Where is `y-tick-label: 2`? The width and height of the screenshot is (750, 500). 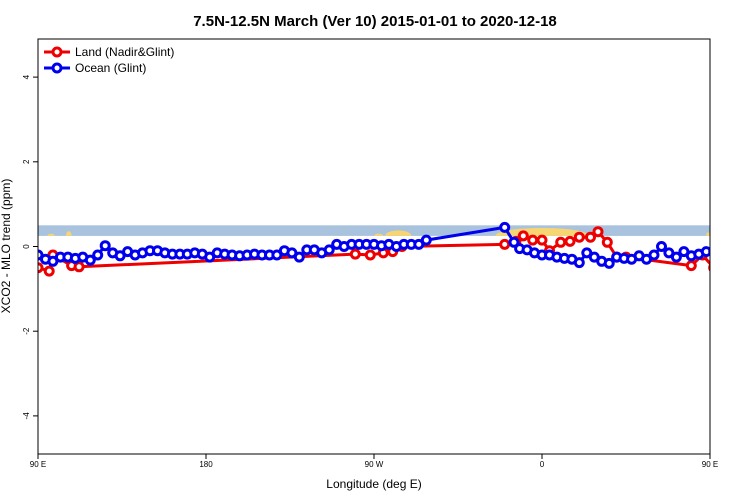 y-tick-label: 2 is located at coordinates (26, 161).